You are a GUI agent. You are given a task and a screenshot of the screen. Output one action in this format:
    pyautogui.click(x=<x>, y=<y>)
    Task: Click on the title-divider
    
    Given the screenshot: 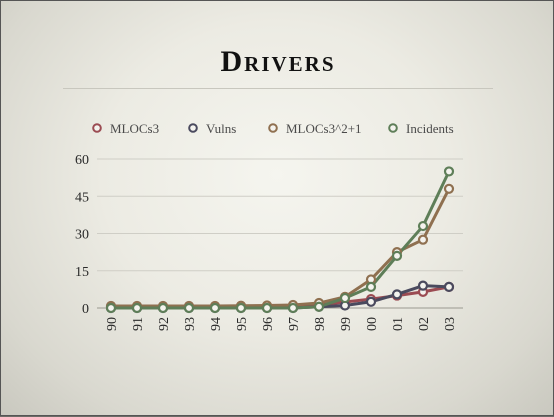 What is the action you would take?
    pyautogui.click(x=278, y=88)
    